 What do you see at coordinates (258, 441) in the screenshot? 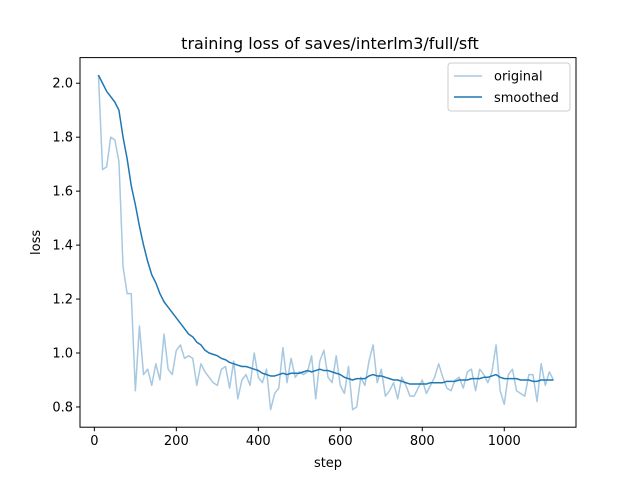
I see `x-tick-label: 400` at bounding box center [258, 441].